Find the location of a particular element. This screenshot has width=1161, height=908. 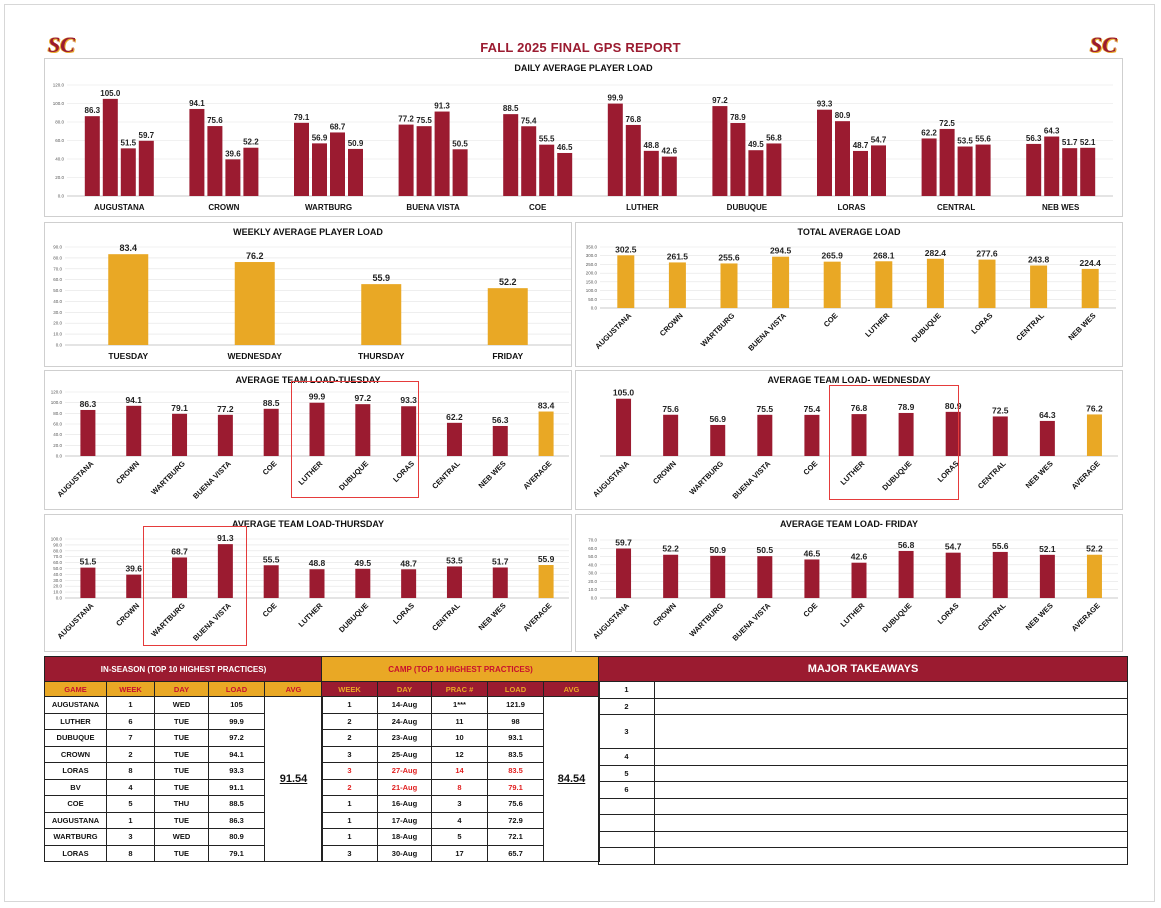

table-cell: TUE is located at coordinates (181, 820).